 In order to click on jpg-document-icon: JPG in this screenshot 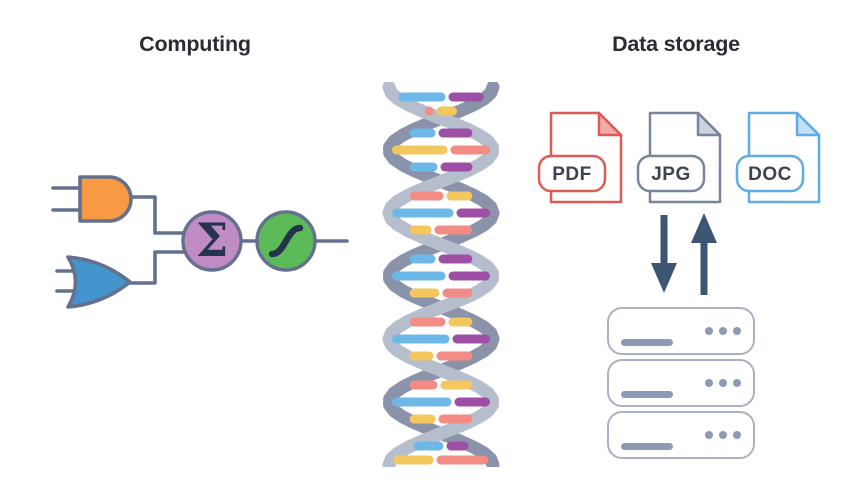, I will do `click(679, 157)`.